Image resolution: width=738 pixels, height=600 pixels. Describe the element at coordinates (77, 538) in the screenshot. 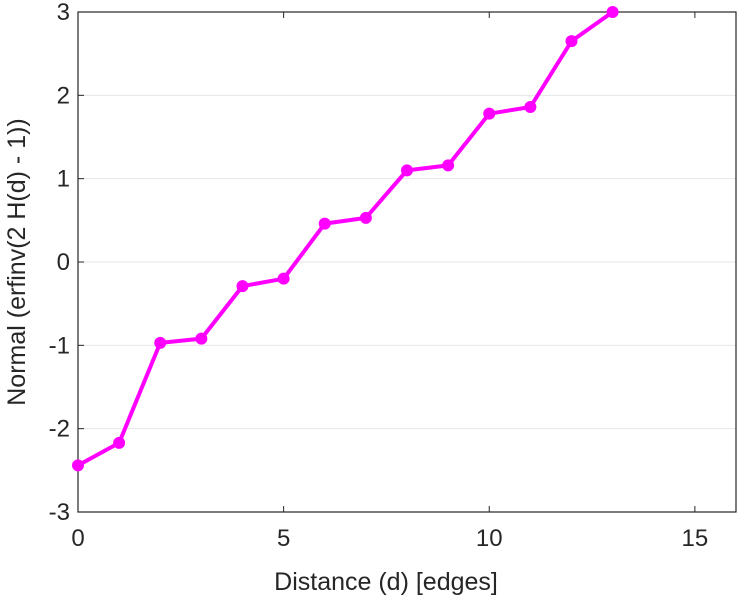

I see `x-tick-label: 0` at that location.